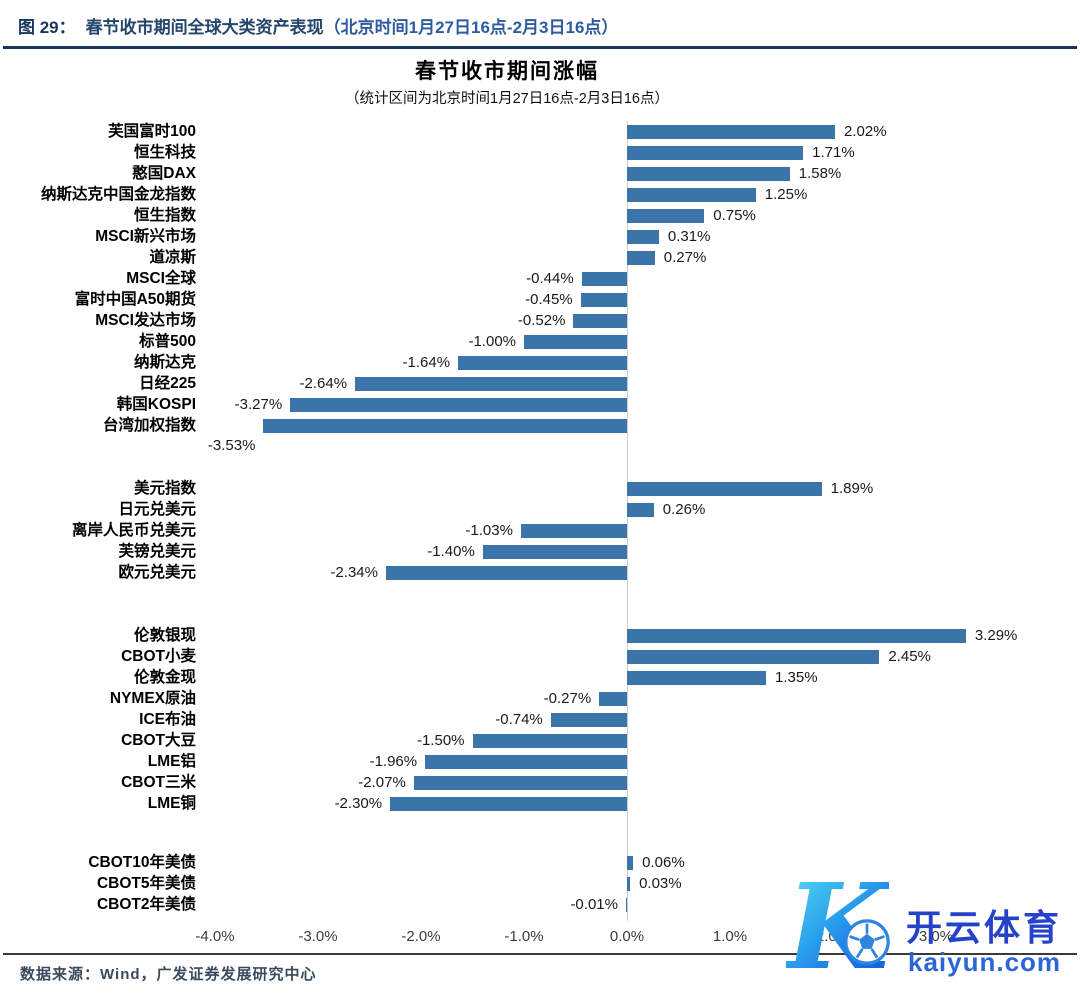  I want to click on value-label: 1.25%, so click(786, 194).